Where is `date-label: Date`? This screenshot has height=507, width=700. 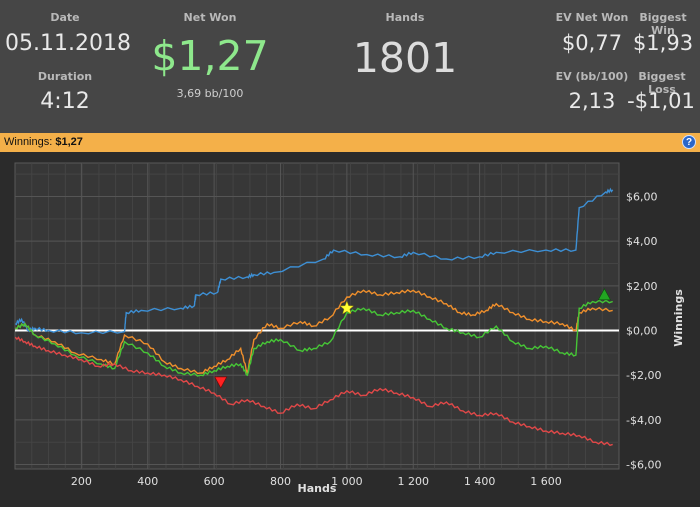 date-label: Date is located at coordinates (65, 17).